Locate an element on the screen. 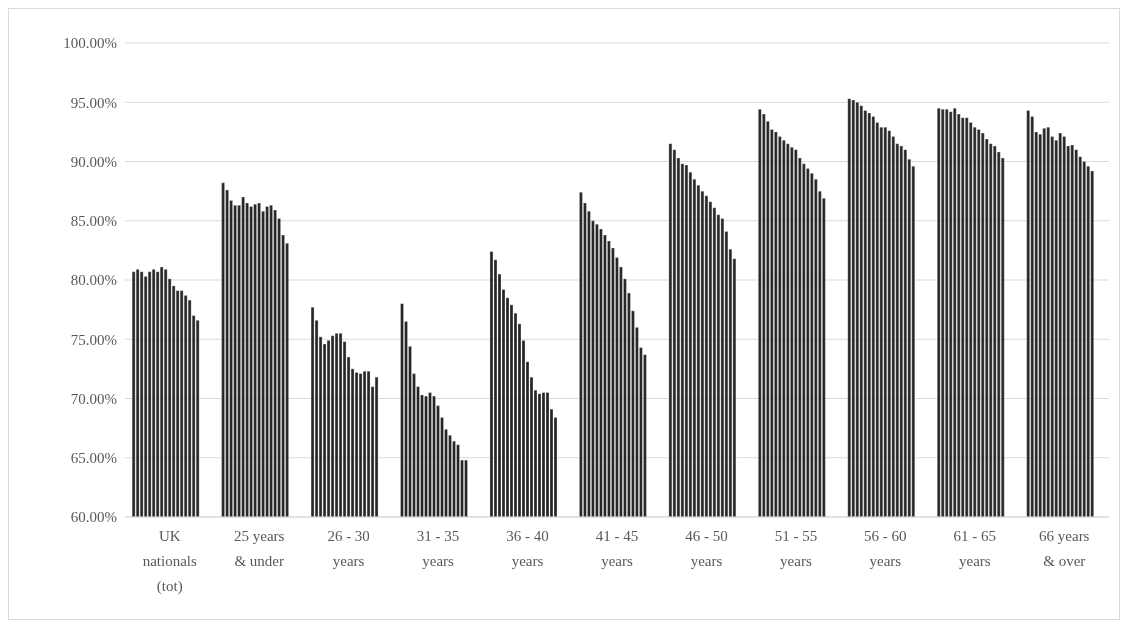 The image size is (1130, 630). x-tick-label: 26 - 30 years is located at coordinates (348, 548).